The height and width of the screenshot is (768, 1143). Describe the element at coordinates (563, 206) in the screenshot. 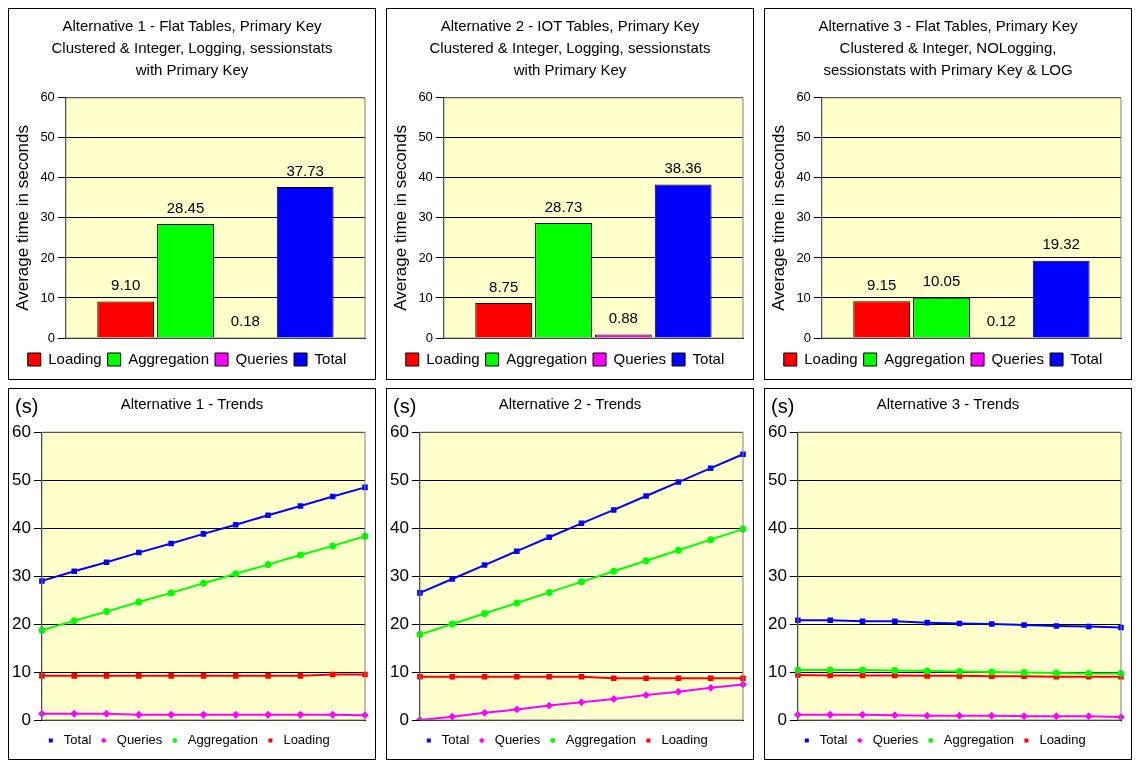

I see `data-label: 28.73` at that location.